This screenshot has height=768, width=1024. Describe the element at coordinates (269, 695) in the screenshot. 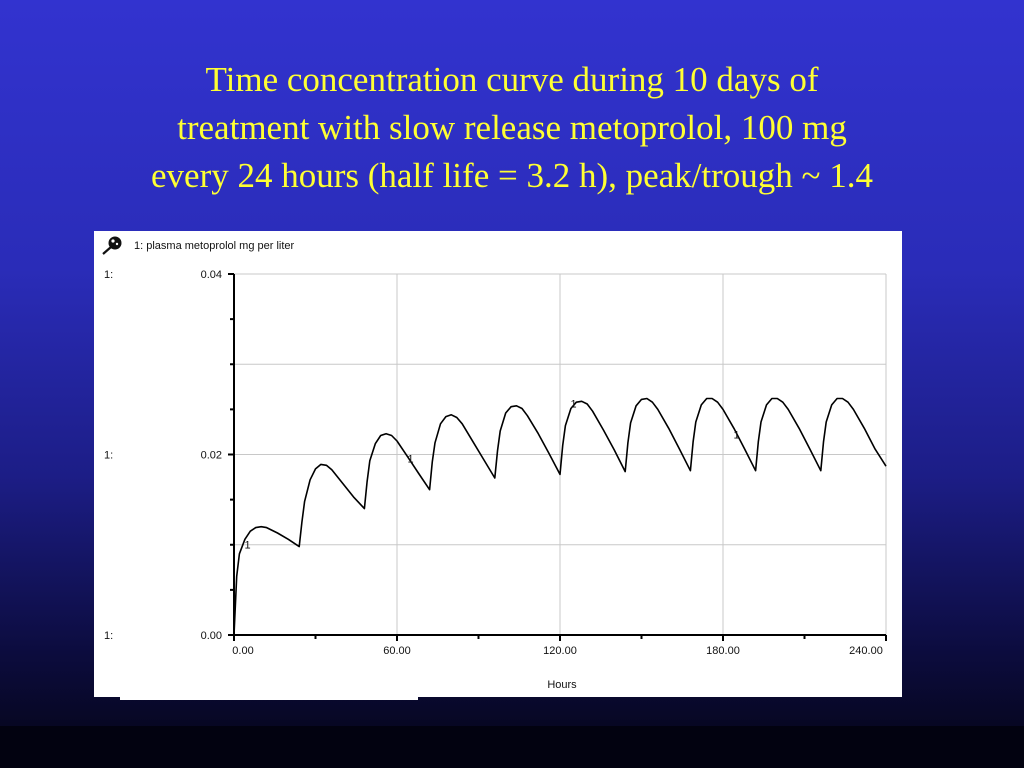

I see `panel-tab` at that location.